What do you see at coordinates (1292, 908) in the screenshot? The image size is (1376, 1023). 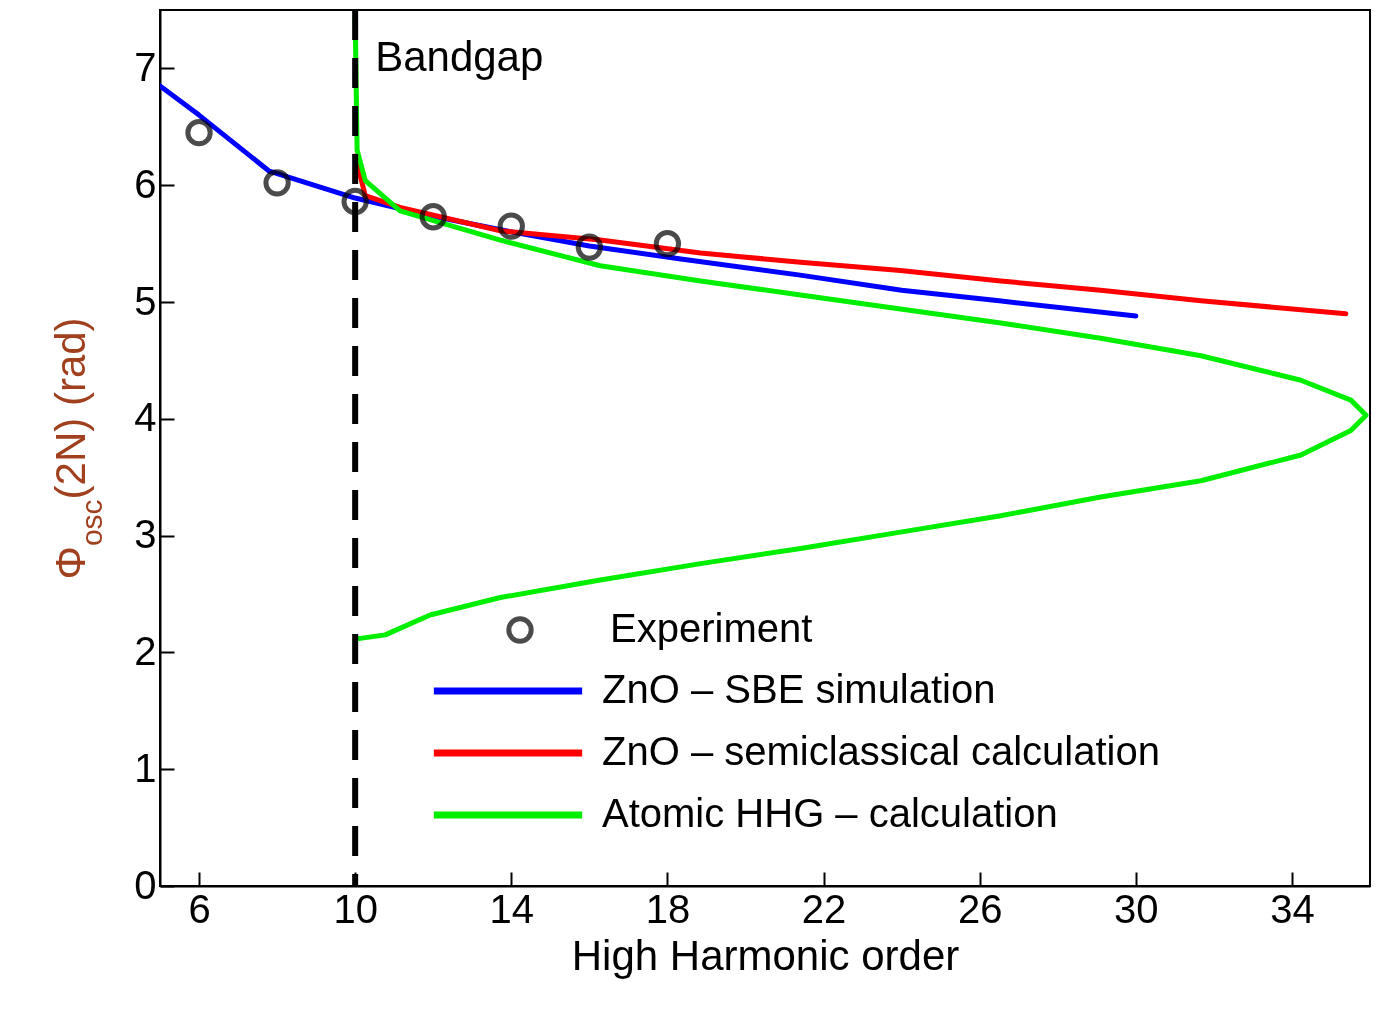 I see `x-tick-label: 34` at bounding box center [1292, 908].